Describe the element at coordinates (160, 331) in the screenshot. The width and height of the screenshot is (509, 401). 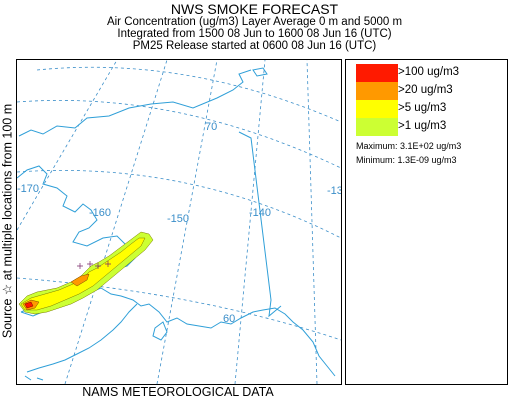
I see `kodiak-island` at that location.